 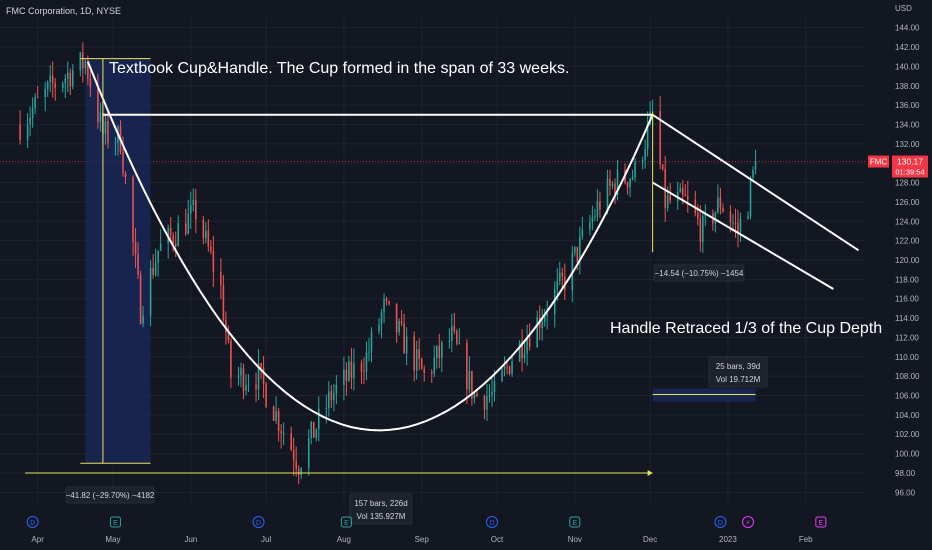 What do you see at coordinates (743, 235) in the screenshot?
I see `handle-lower-line` at bounding box center [743, 235].